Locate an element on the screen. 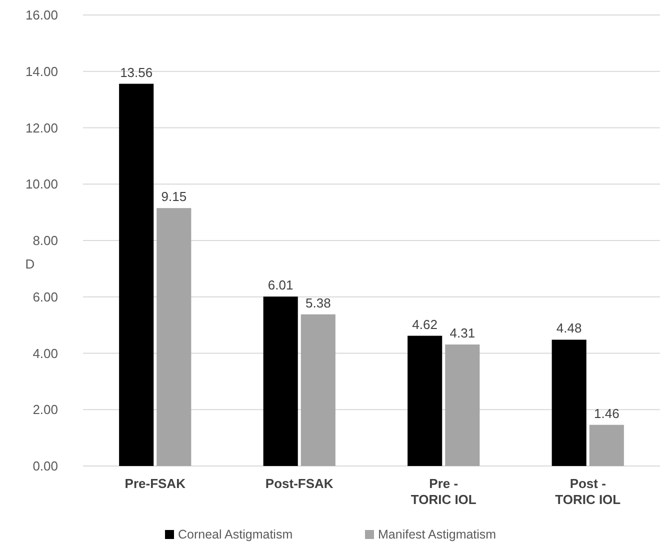 Image resolution: width=670 pixels, height=546 pixels. y-tick-label: 4.00 is located at coordinates (45, 353).